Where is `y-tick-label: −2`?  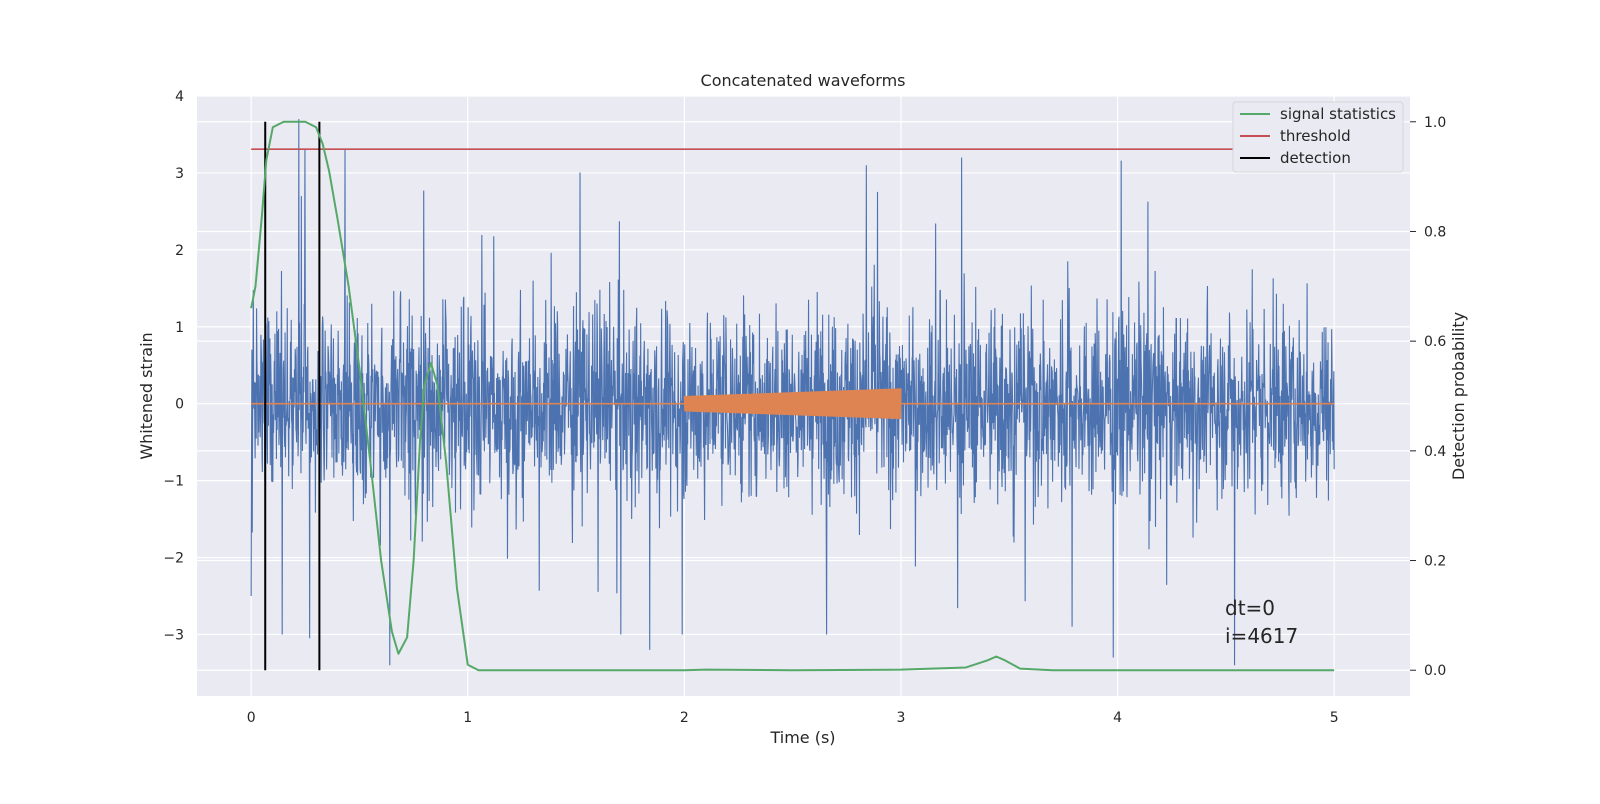
y-tick-label: −2 is located at coordinates (173, 559).